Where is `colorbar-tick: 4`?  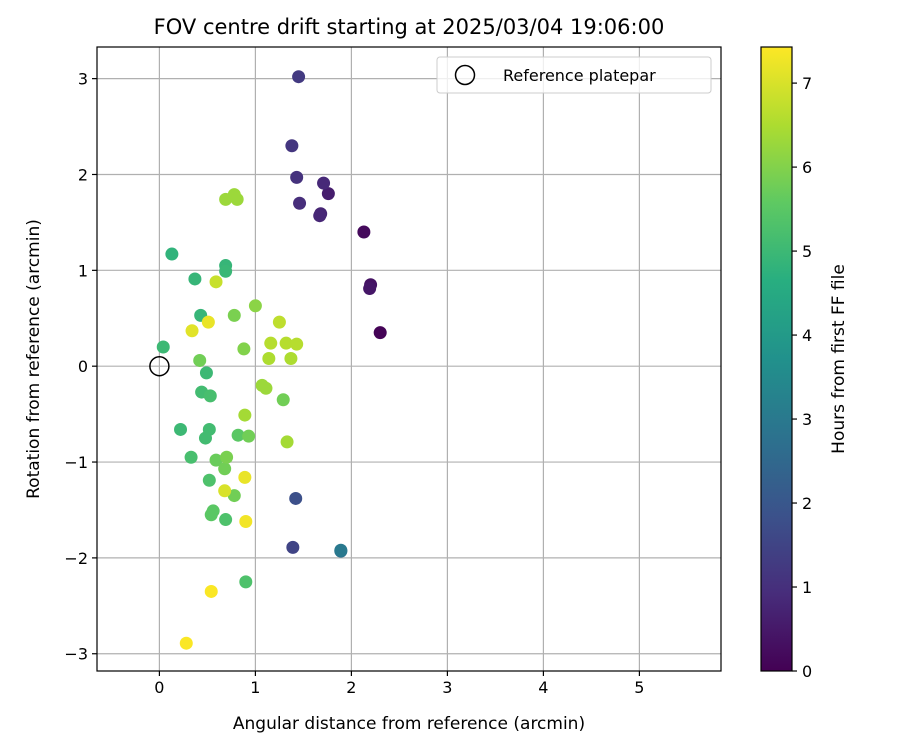
colorbar-tick: 4 is located at coordinates (802, 335).